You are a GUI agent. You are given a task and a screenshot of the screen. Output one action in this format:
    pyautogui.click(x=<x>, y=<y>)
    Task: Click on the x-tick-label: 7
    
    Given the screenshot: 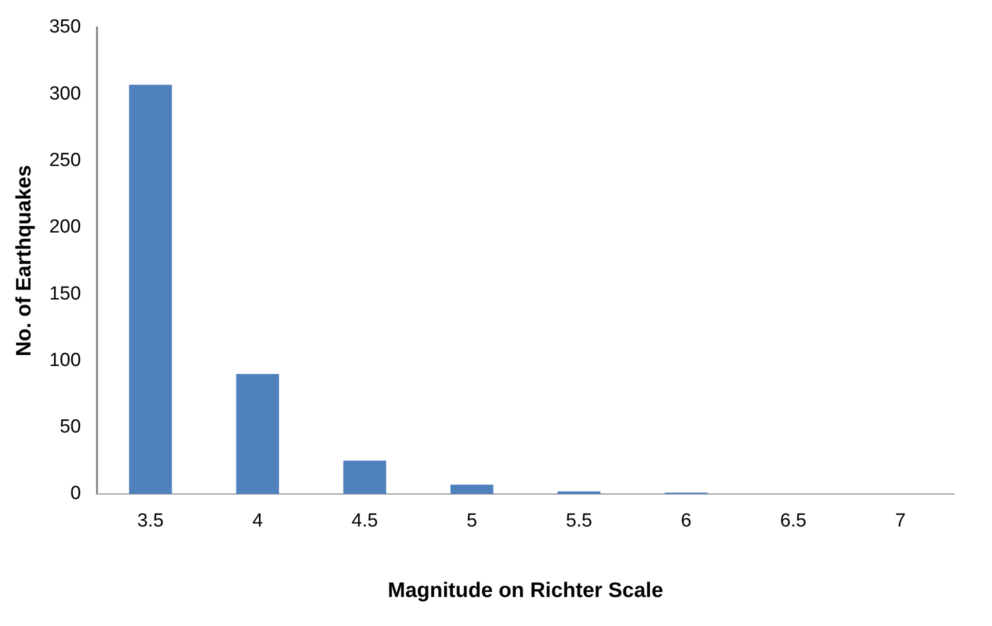 What is the action you would take?
    pyautogui.click(x=900, y=521)
    